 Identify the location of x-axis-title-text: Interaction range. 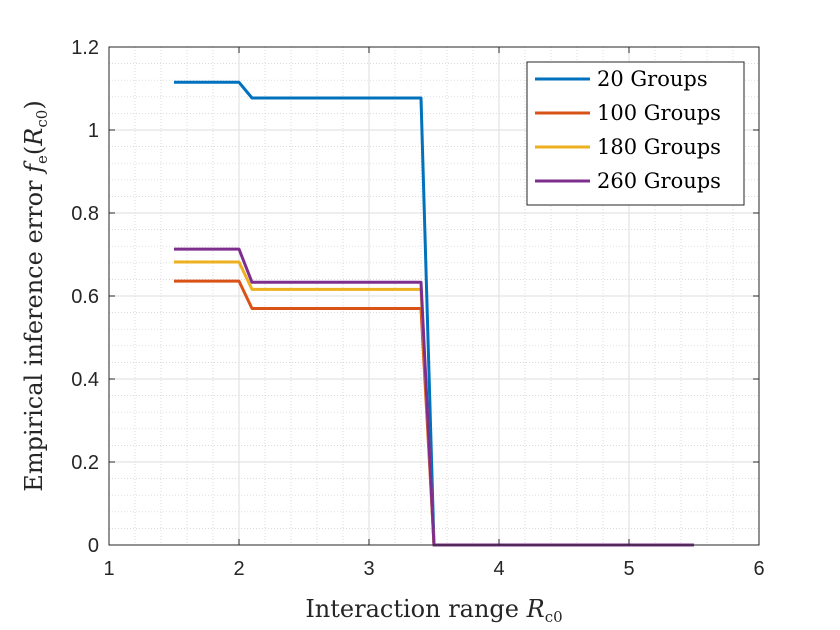
(415, 609).